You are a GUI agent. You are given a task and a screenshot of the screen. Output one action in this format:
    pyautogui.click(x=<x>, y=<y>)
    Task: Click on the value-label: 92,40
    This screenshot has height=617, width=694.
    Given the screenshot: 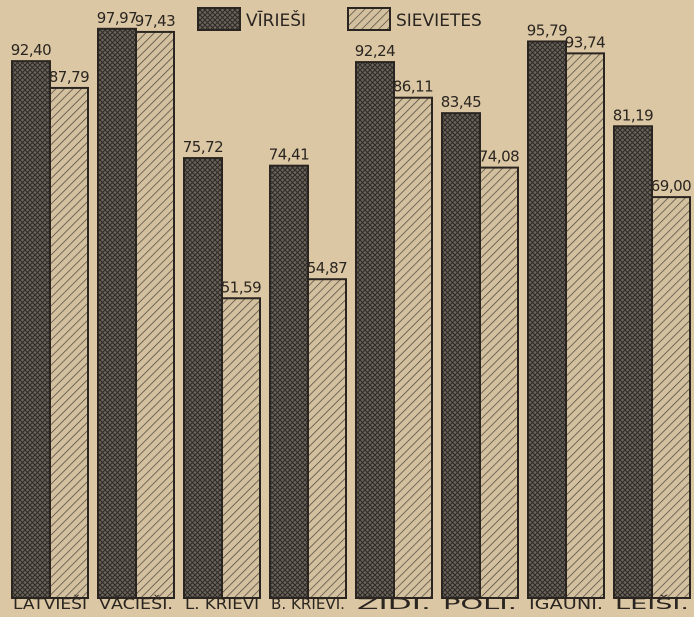 What is the action you would take?
    pyautogui.click(x=31, y=50)
    